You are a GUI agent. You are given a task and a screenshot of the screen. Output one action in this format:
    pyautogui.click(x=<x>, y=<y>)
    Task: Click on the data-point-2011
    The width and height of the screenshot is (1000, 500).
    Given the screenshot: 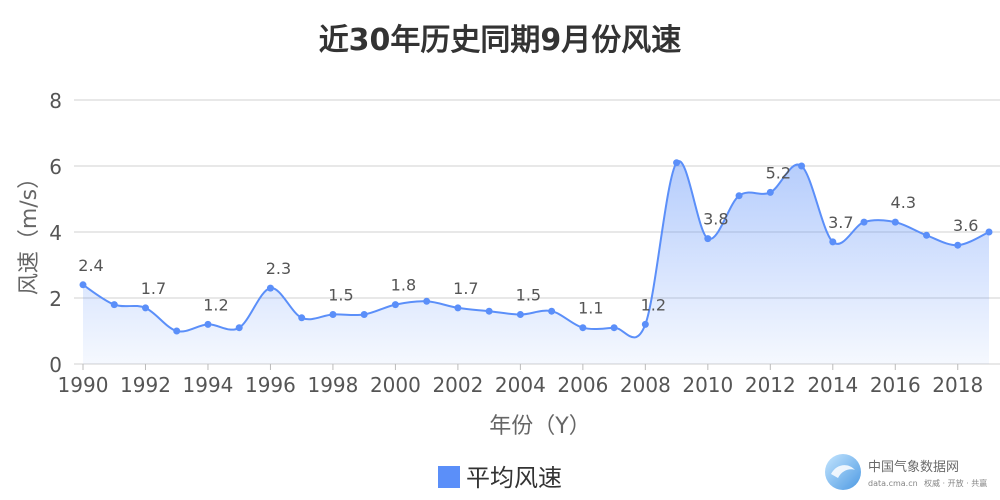 What is the action you would take?
    pyautogui.click(x=739, y=196)
    